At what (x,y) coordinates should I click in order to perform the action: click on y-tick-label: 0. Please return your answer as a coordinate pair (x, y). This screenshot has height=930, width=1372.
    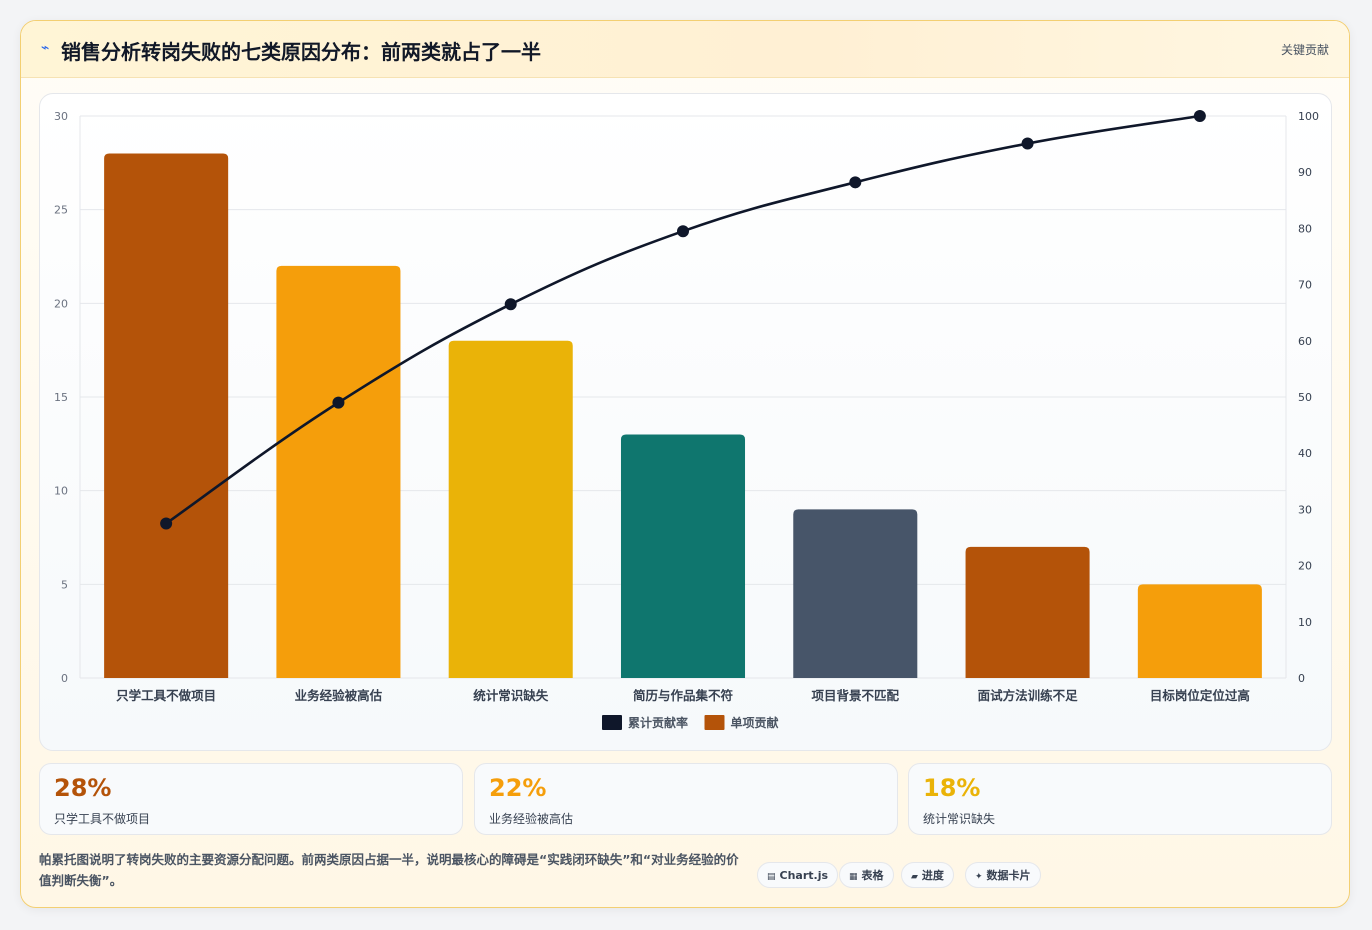
    Looking at the image, I should click on (64, 678).